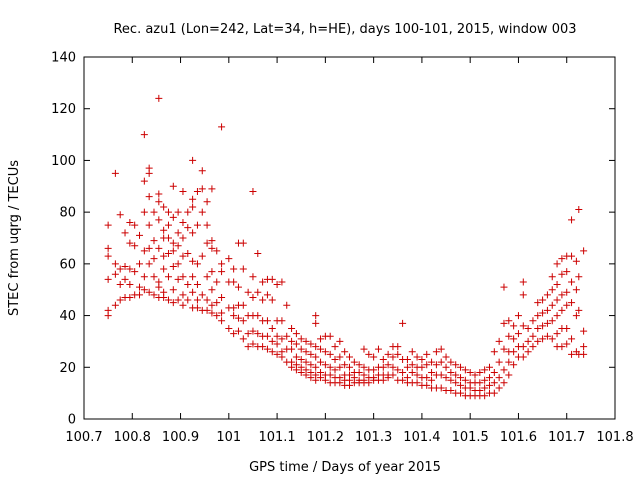 The width and height of the screenshot is (640, 480). What do you see at coordinates (63, 161) in the screenshot?
I see `y-tick-label: 100` at bounding box center [63, 161].